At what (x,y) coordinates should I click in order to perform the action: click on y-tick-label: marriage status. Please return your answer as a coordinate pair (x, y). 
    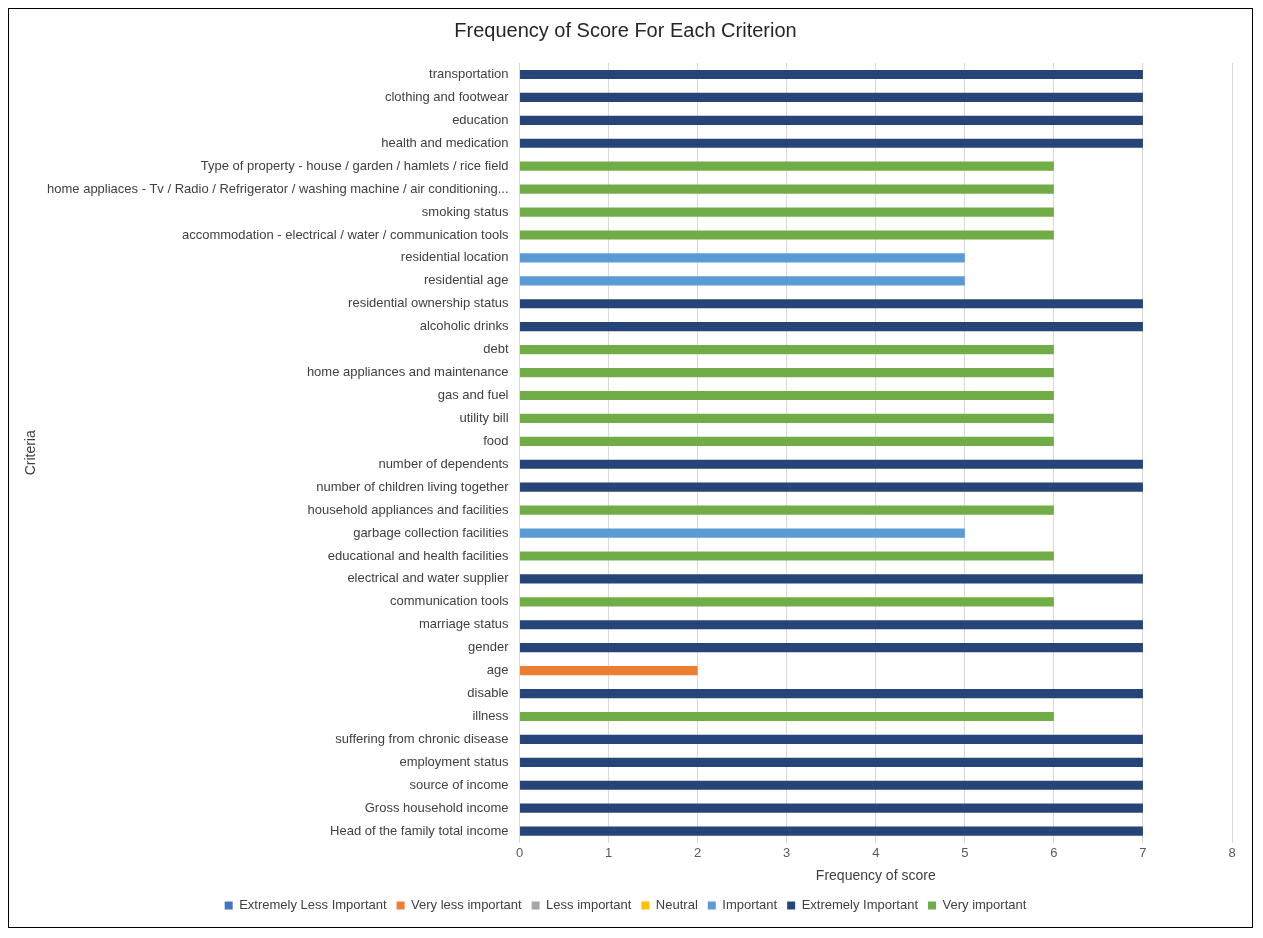
    Looking at the image, I should click on (464, 624).